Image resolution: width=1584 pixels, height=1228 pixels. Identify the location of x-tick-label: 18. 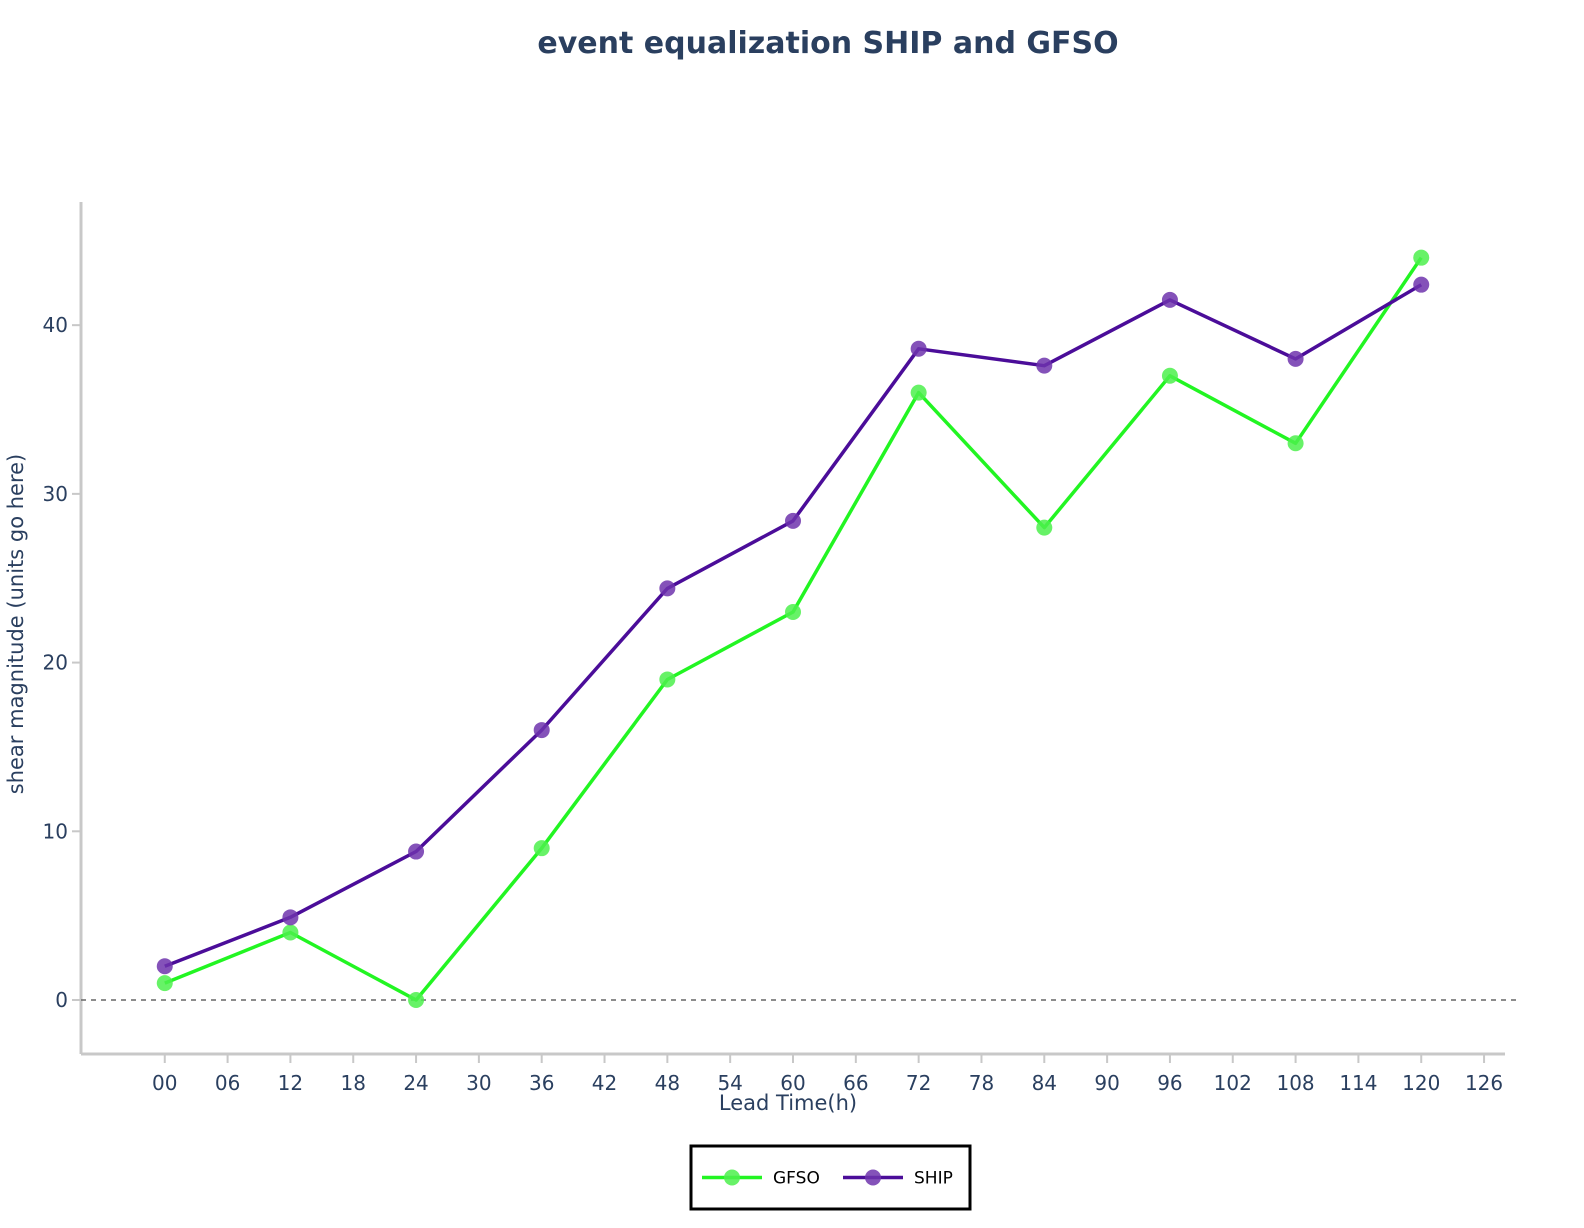
(353, 1083).